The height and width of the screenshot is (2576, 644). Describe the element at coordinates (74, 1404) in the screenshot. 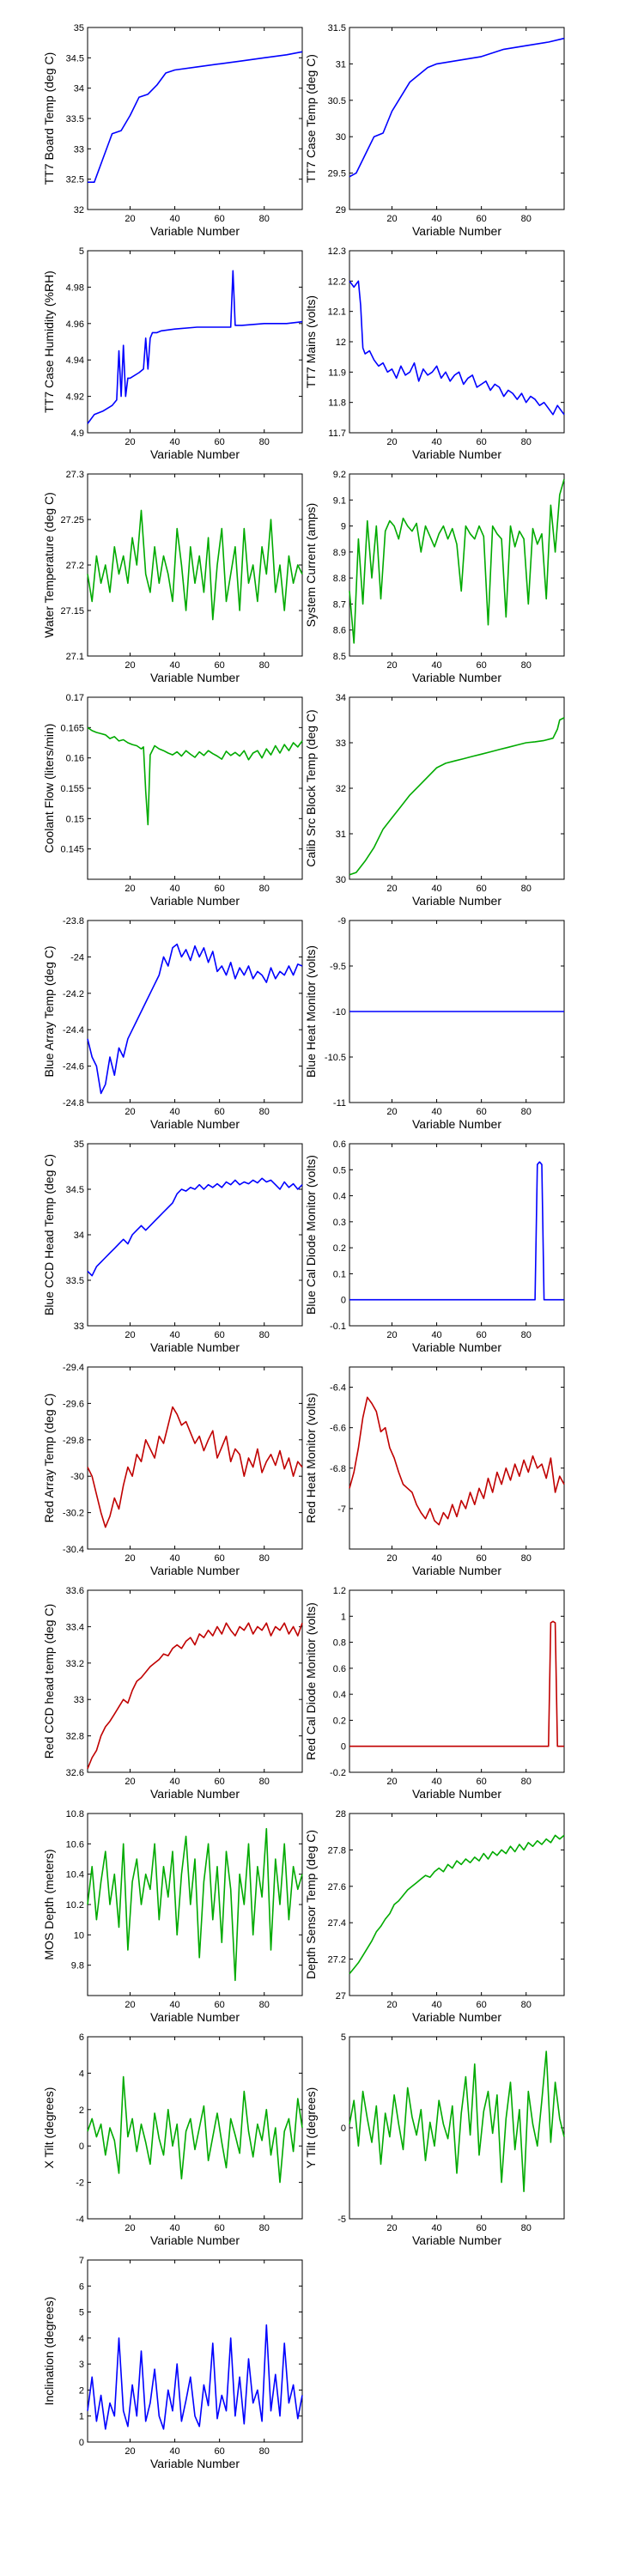

I see `y-tick-label: -29.6` at that location.